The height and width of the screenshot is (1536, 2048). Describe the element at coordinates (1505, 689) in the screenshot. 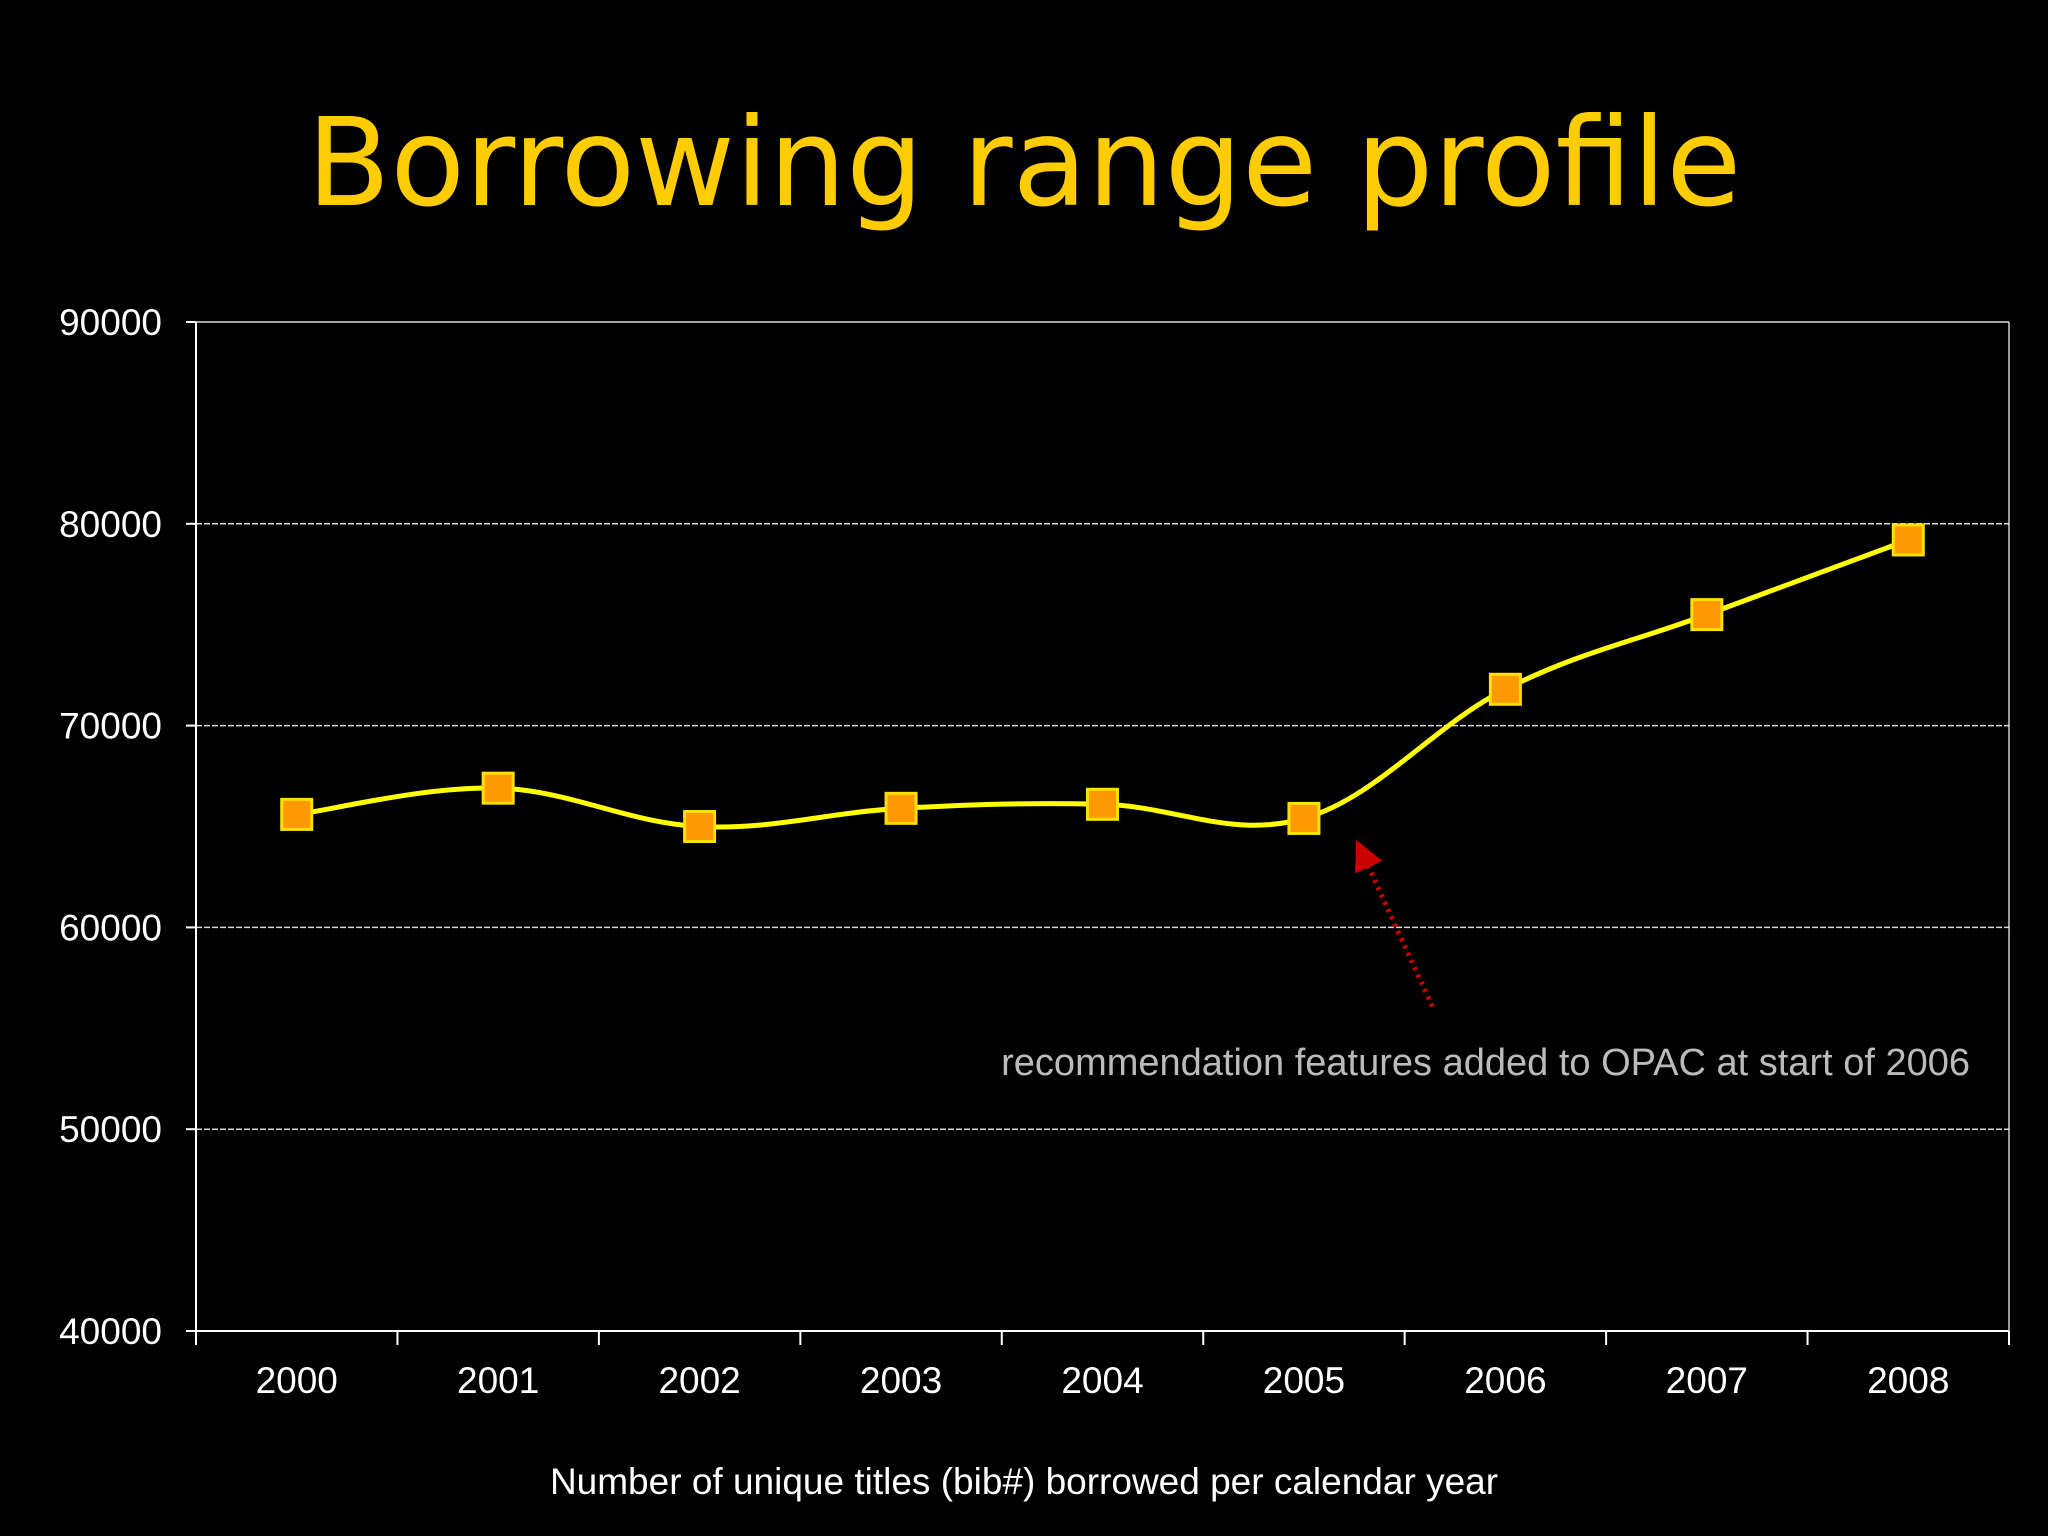

I see `data-point-2006` at that location.